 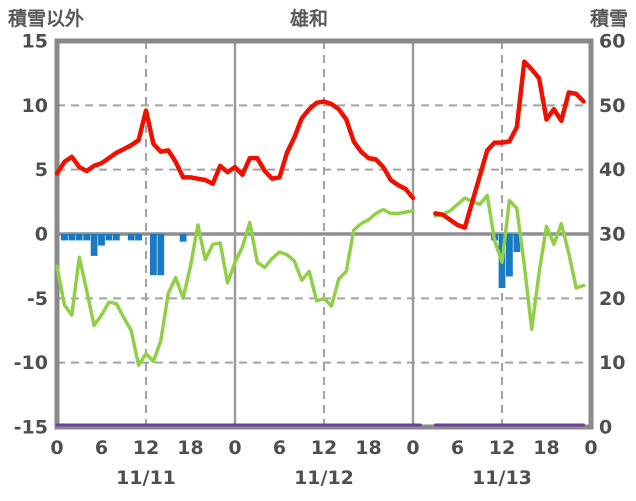 What do you see at coordinates (291, 261) in the screenshot?
I see `precipitation-bars-layer` at bounding box center [291, 261].